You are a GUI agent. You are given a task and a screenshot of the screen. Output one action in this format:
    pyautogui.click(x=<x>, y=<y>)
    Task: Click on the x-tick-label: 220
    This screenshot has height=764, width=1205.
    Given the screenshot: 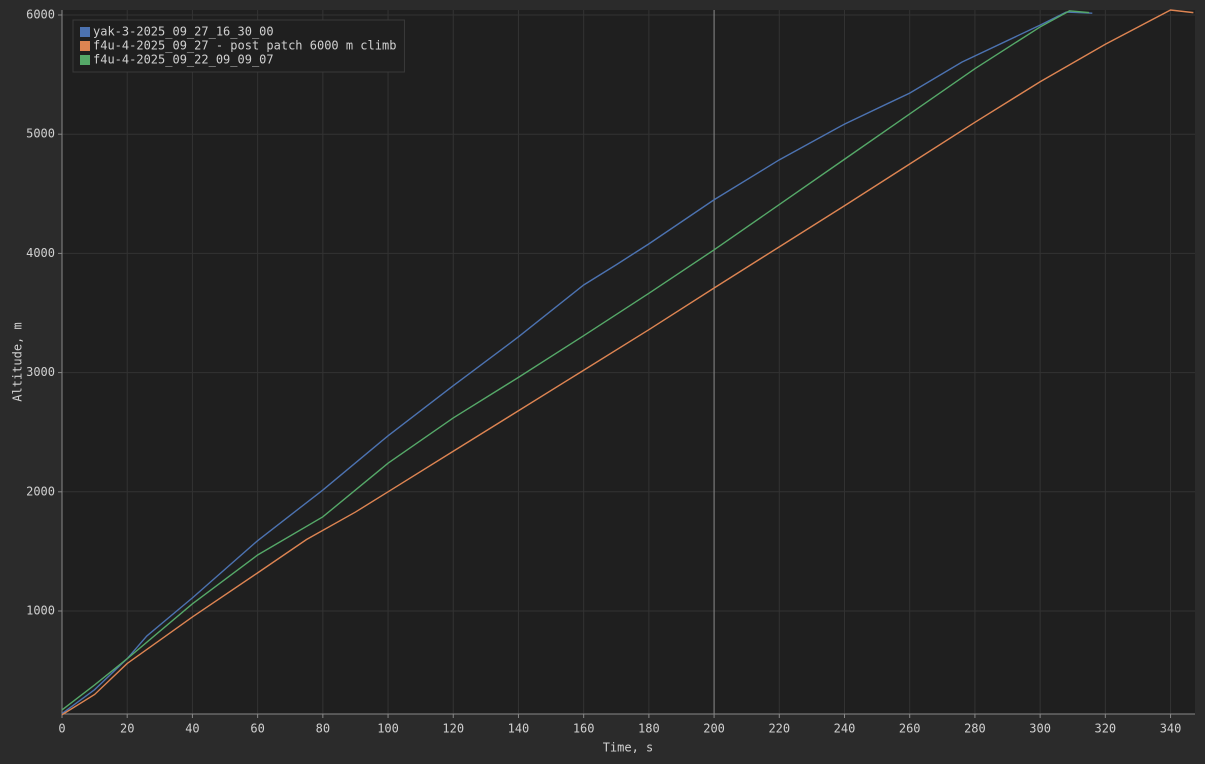 What is the action you would take?
    pyautogui.click(x=779, y=729)
    